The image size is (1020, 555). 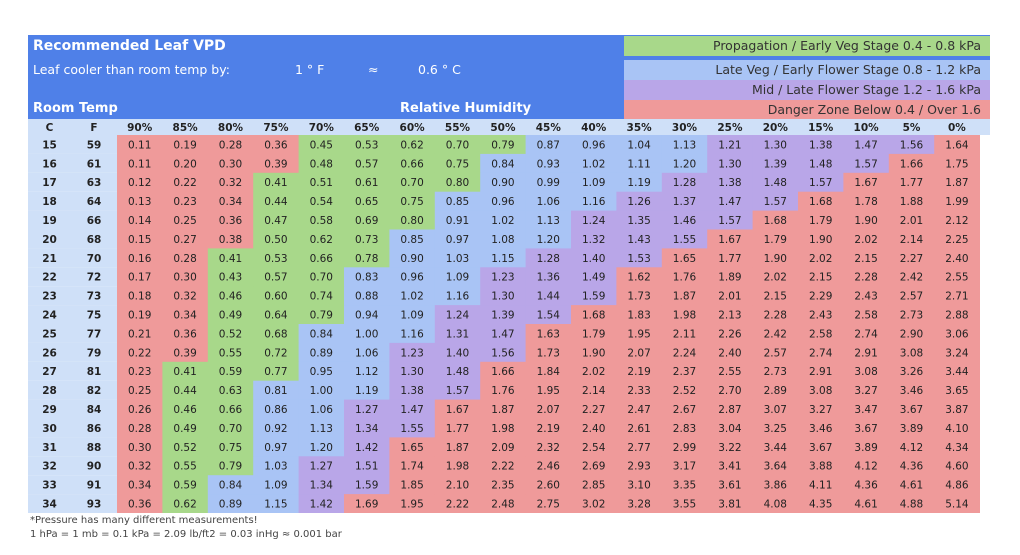 I want to click on vpd-value: 0.84, so click(x=231, y=486).